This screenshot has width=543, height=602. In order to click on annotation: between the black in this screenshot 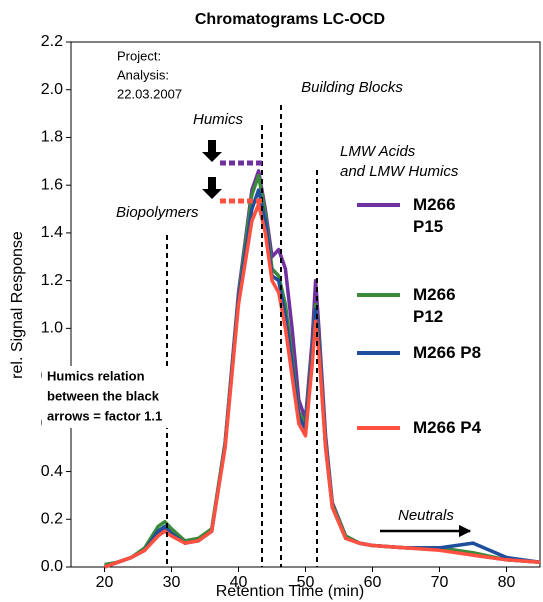, I will do `click(103, 395)`.